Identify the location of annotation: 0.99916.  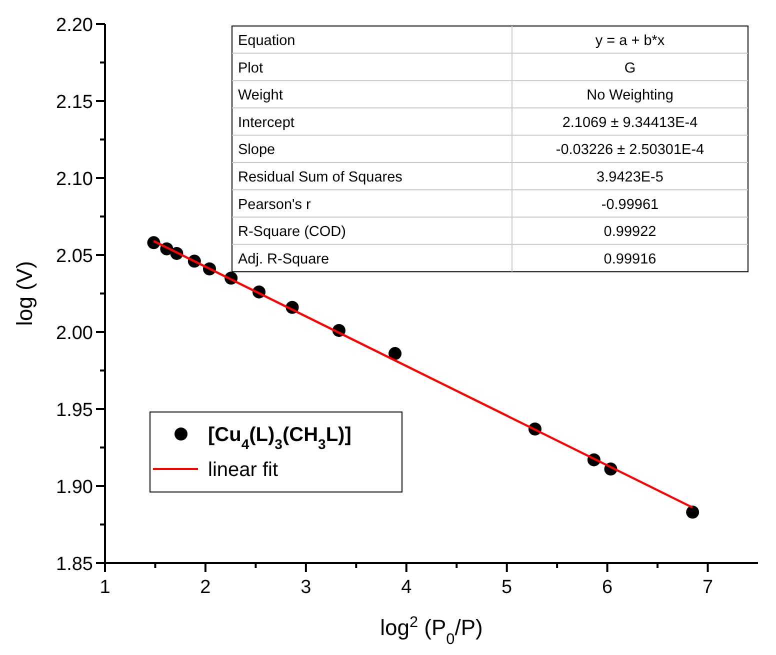
(630, 259).